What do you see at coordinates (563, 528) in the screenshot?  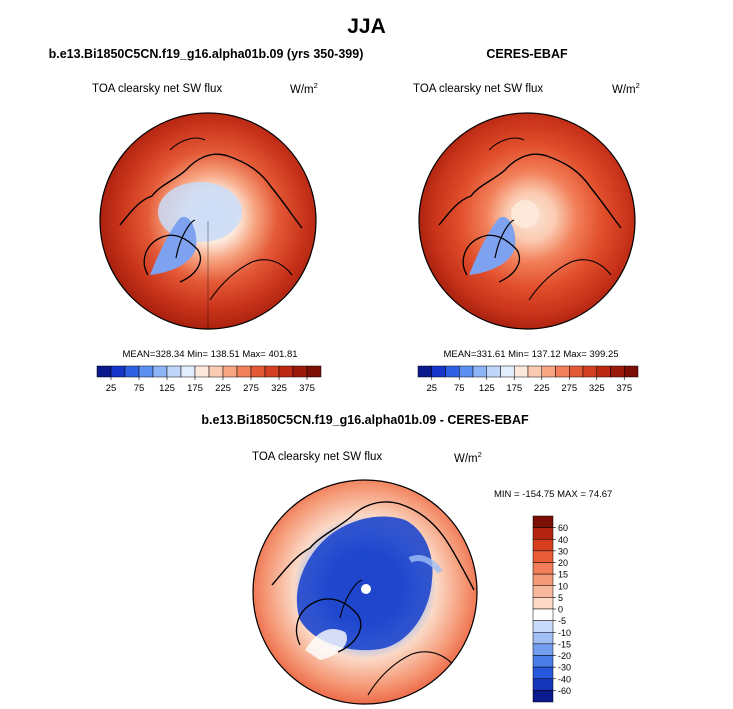 I see `panel-diff-colorbar-tick-label: 60` at bounding box center [563, 528].